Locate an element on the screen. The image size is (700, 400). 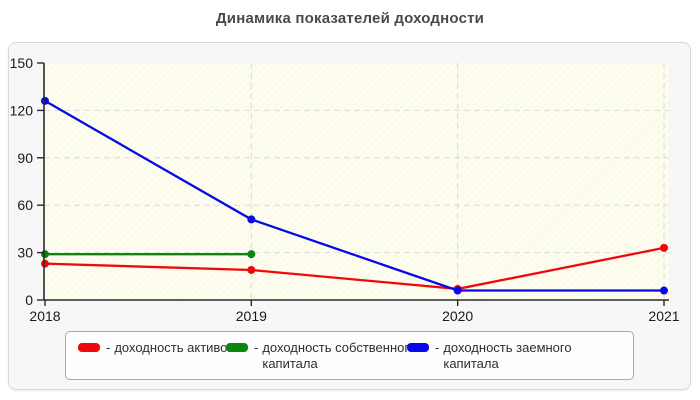
svg-text: 2021 is located at coordinates (663, 316).